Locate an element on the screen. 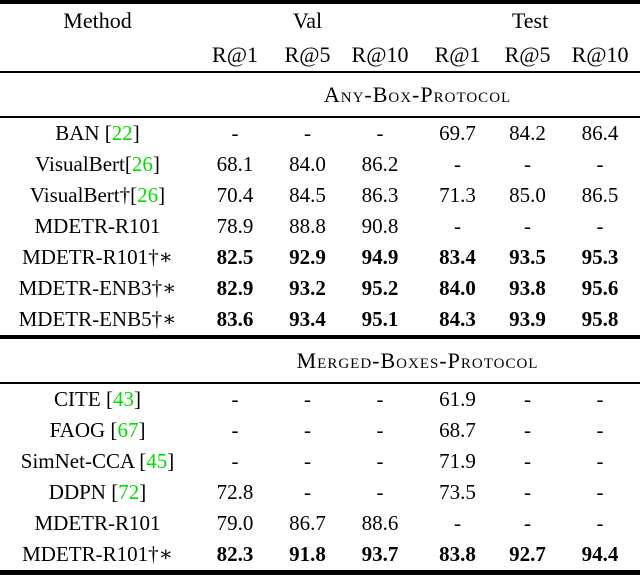 The width and height of the screenshot is (640, 575). metric-value-cell: 86.5 is located at coordinates (600, 195).